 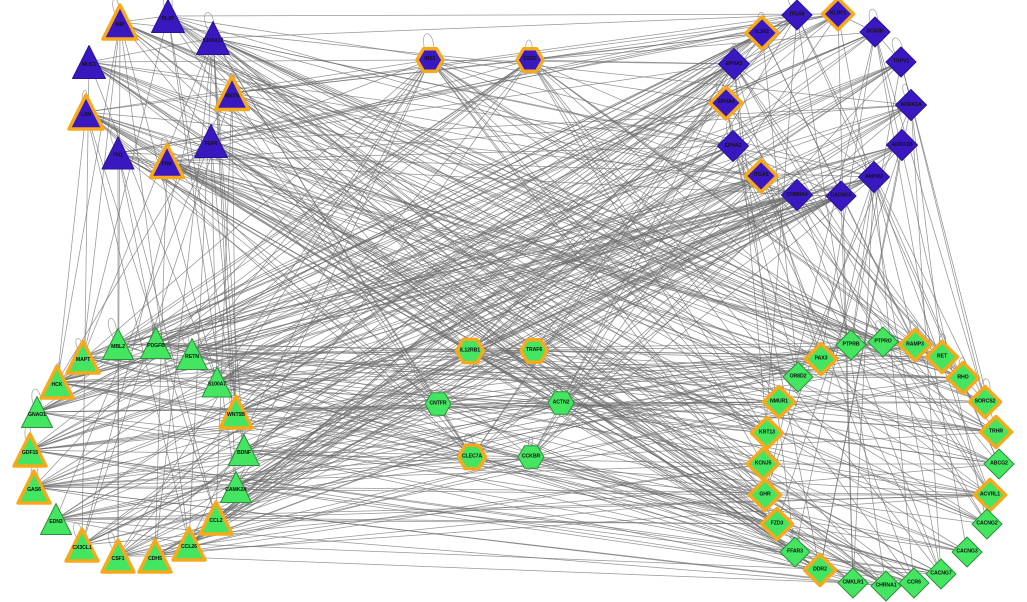 I want to click on graph-node-trpv1: TRPV1, so click(x=901, y=62).